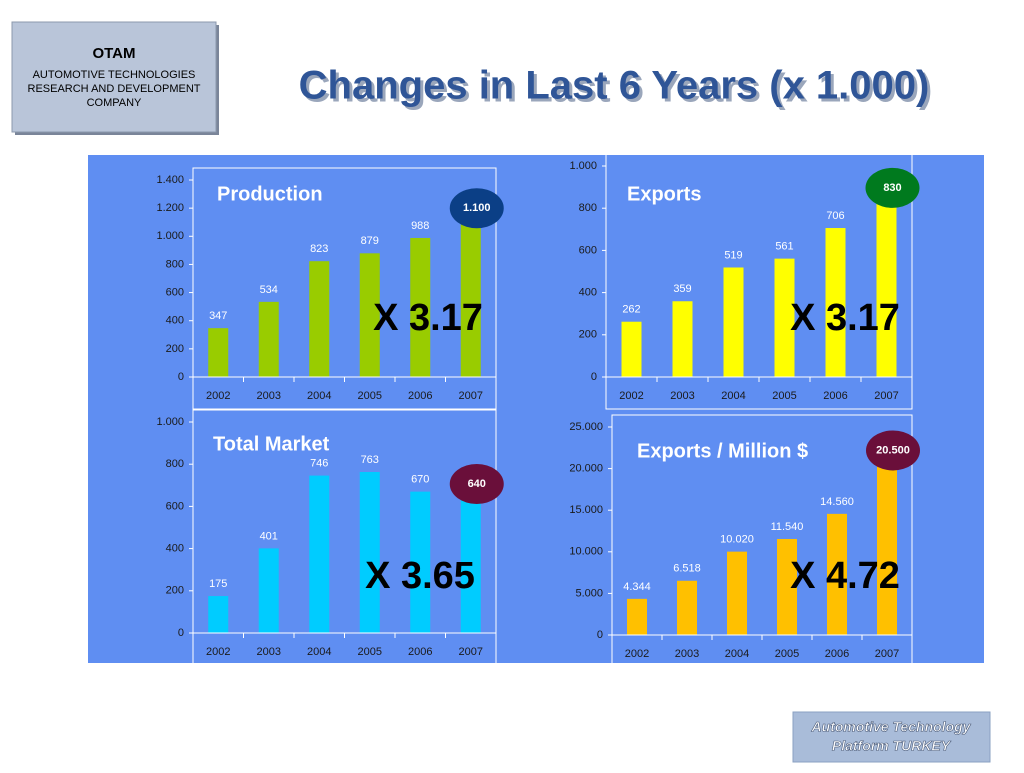 This screenshot has height=773, width=1024. What do you see at coordinates (319, 464) in the screenshot?
I see `value-label: 746` at bounding box center [319, 464].